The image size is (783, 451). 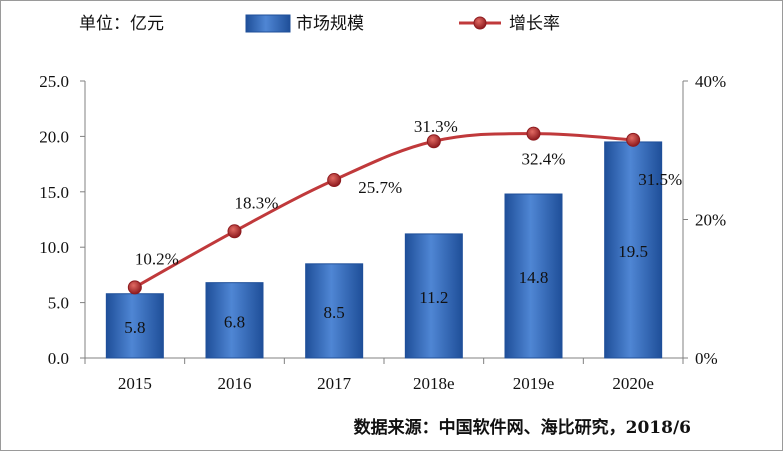 I want to click on x-axis-ticks: 2015 2016 2017 2018e 2019e 2020e, so click(x=384, y=375).